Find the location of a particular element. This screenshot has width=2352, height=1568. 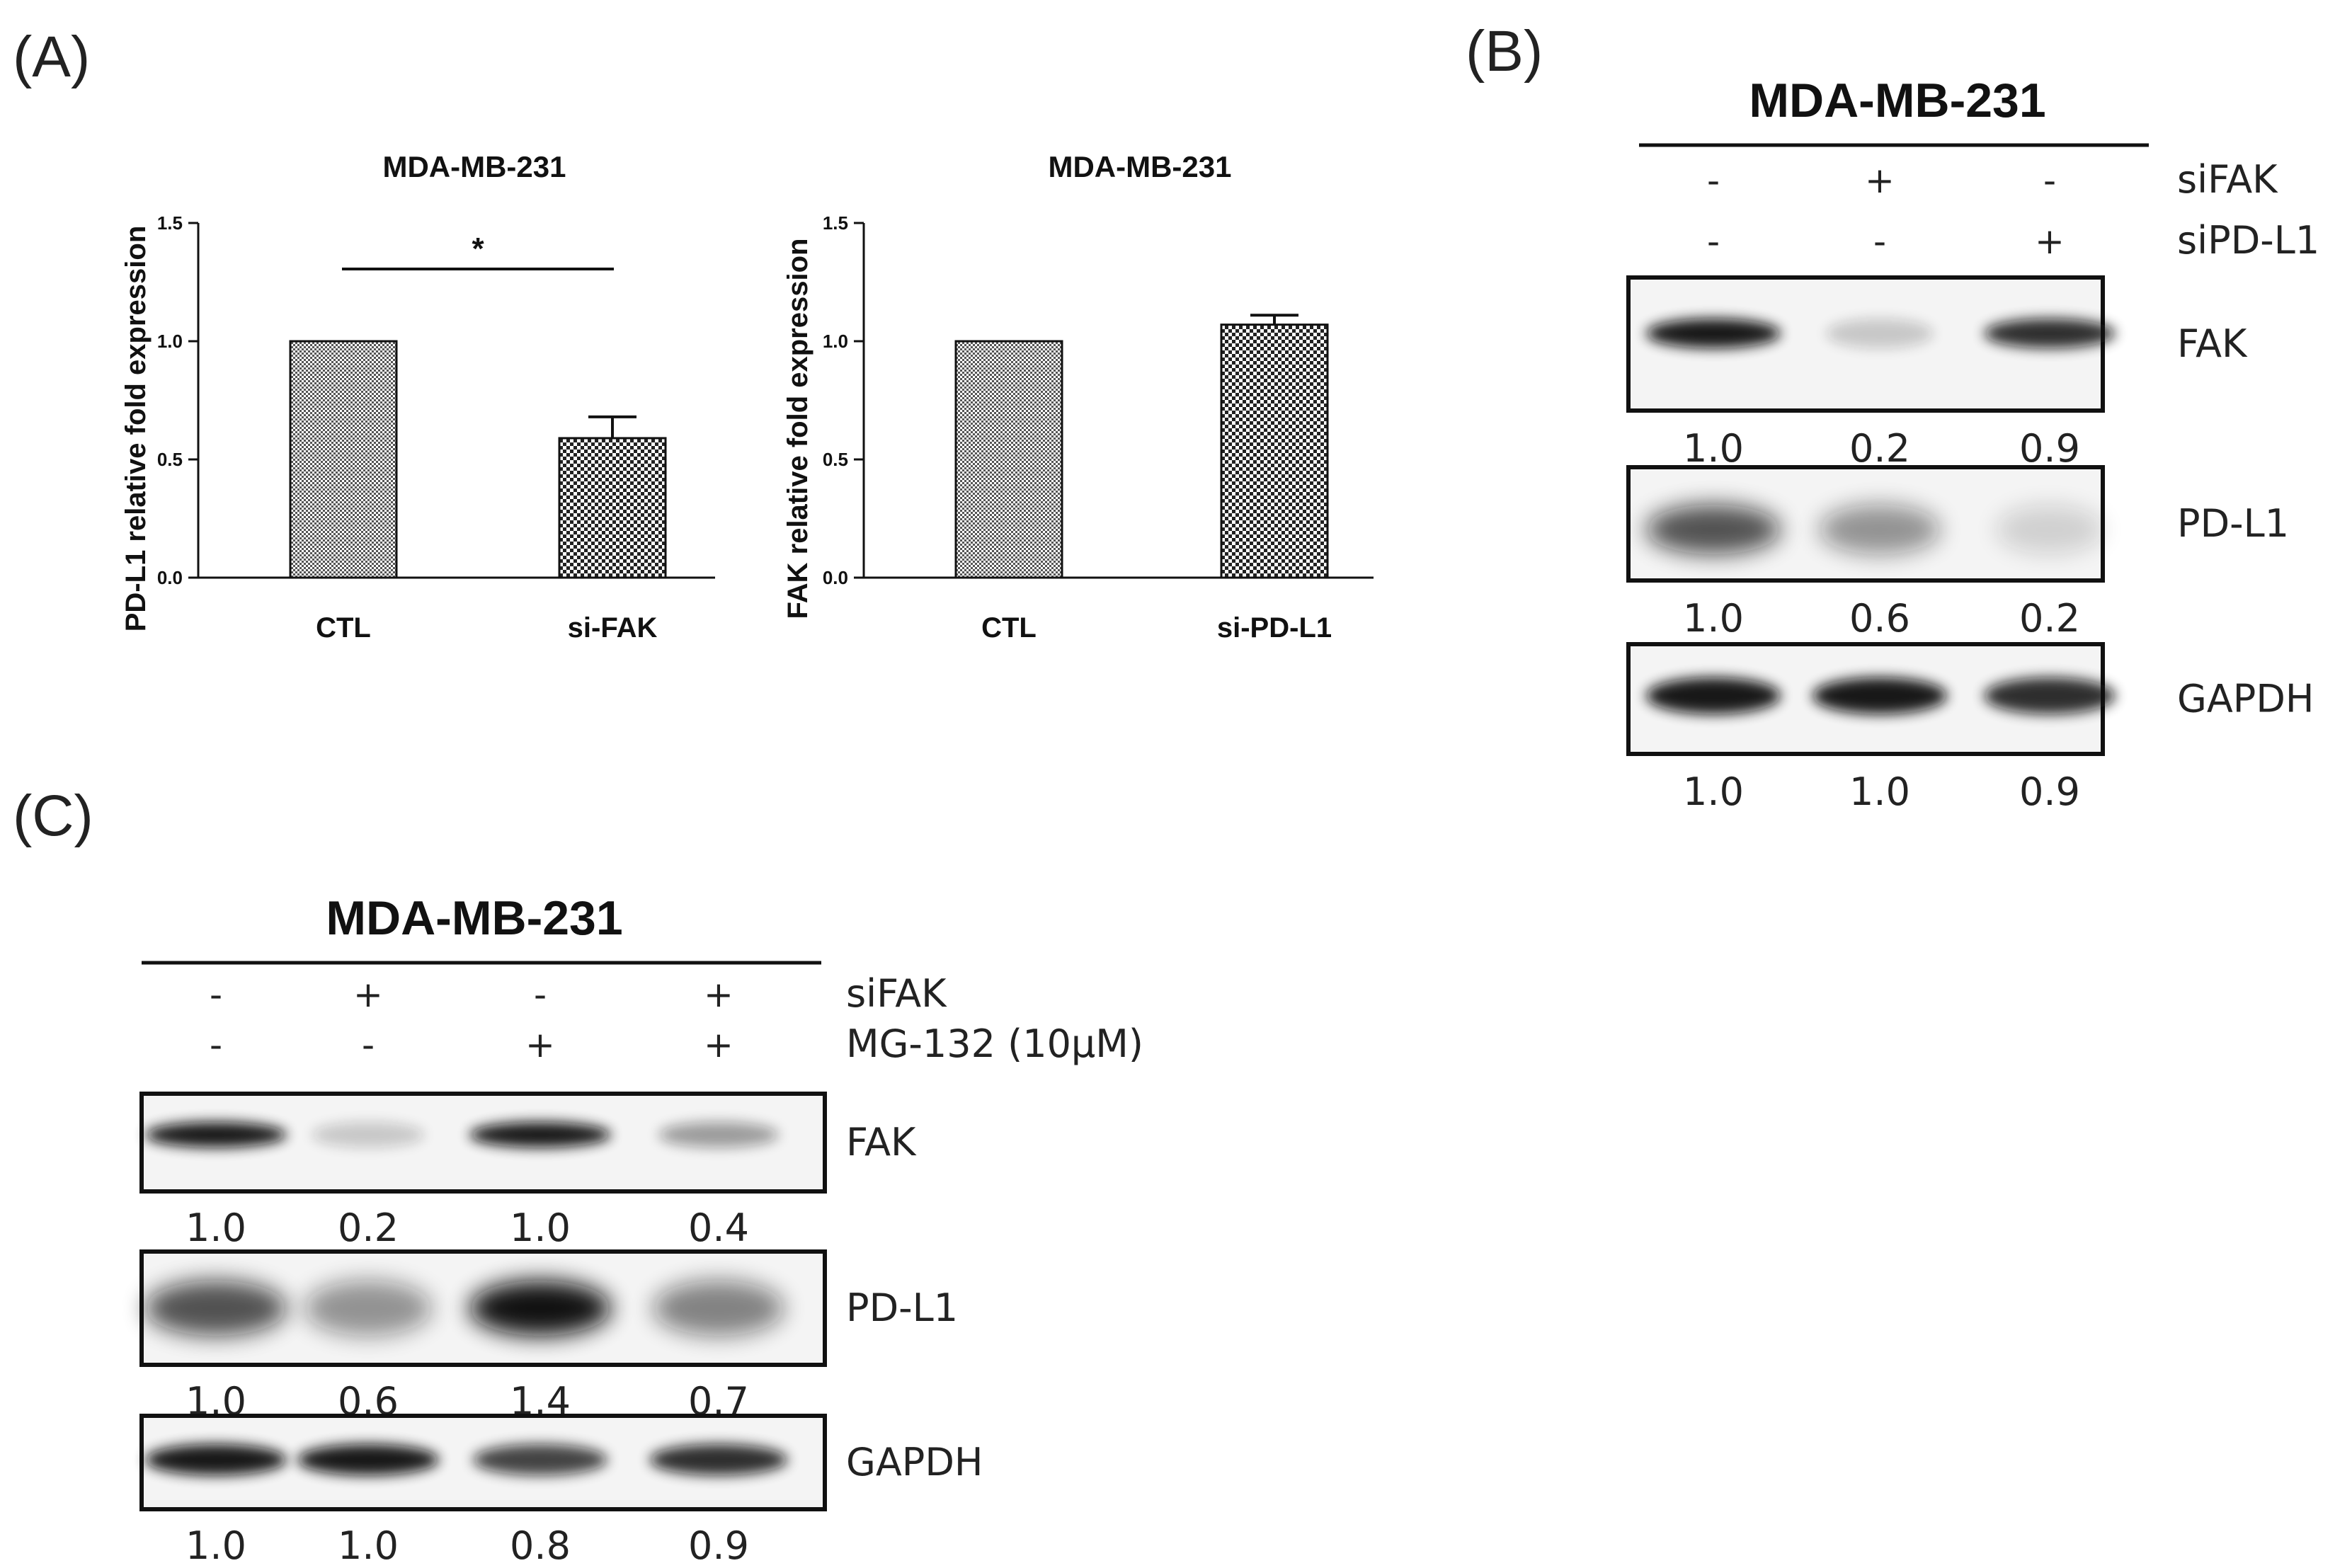

quantification-value: 0.4 is located at coordinates (718, 1228).